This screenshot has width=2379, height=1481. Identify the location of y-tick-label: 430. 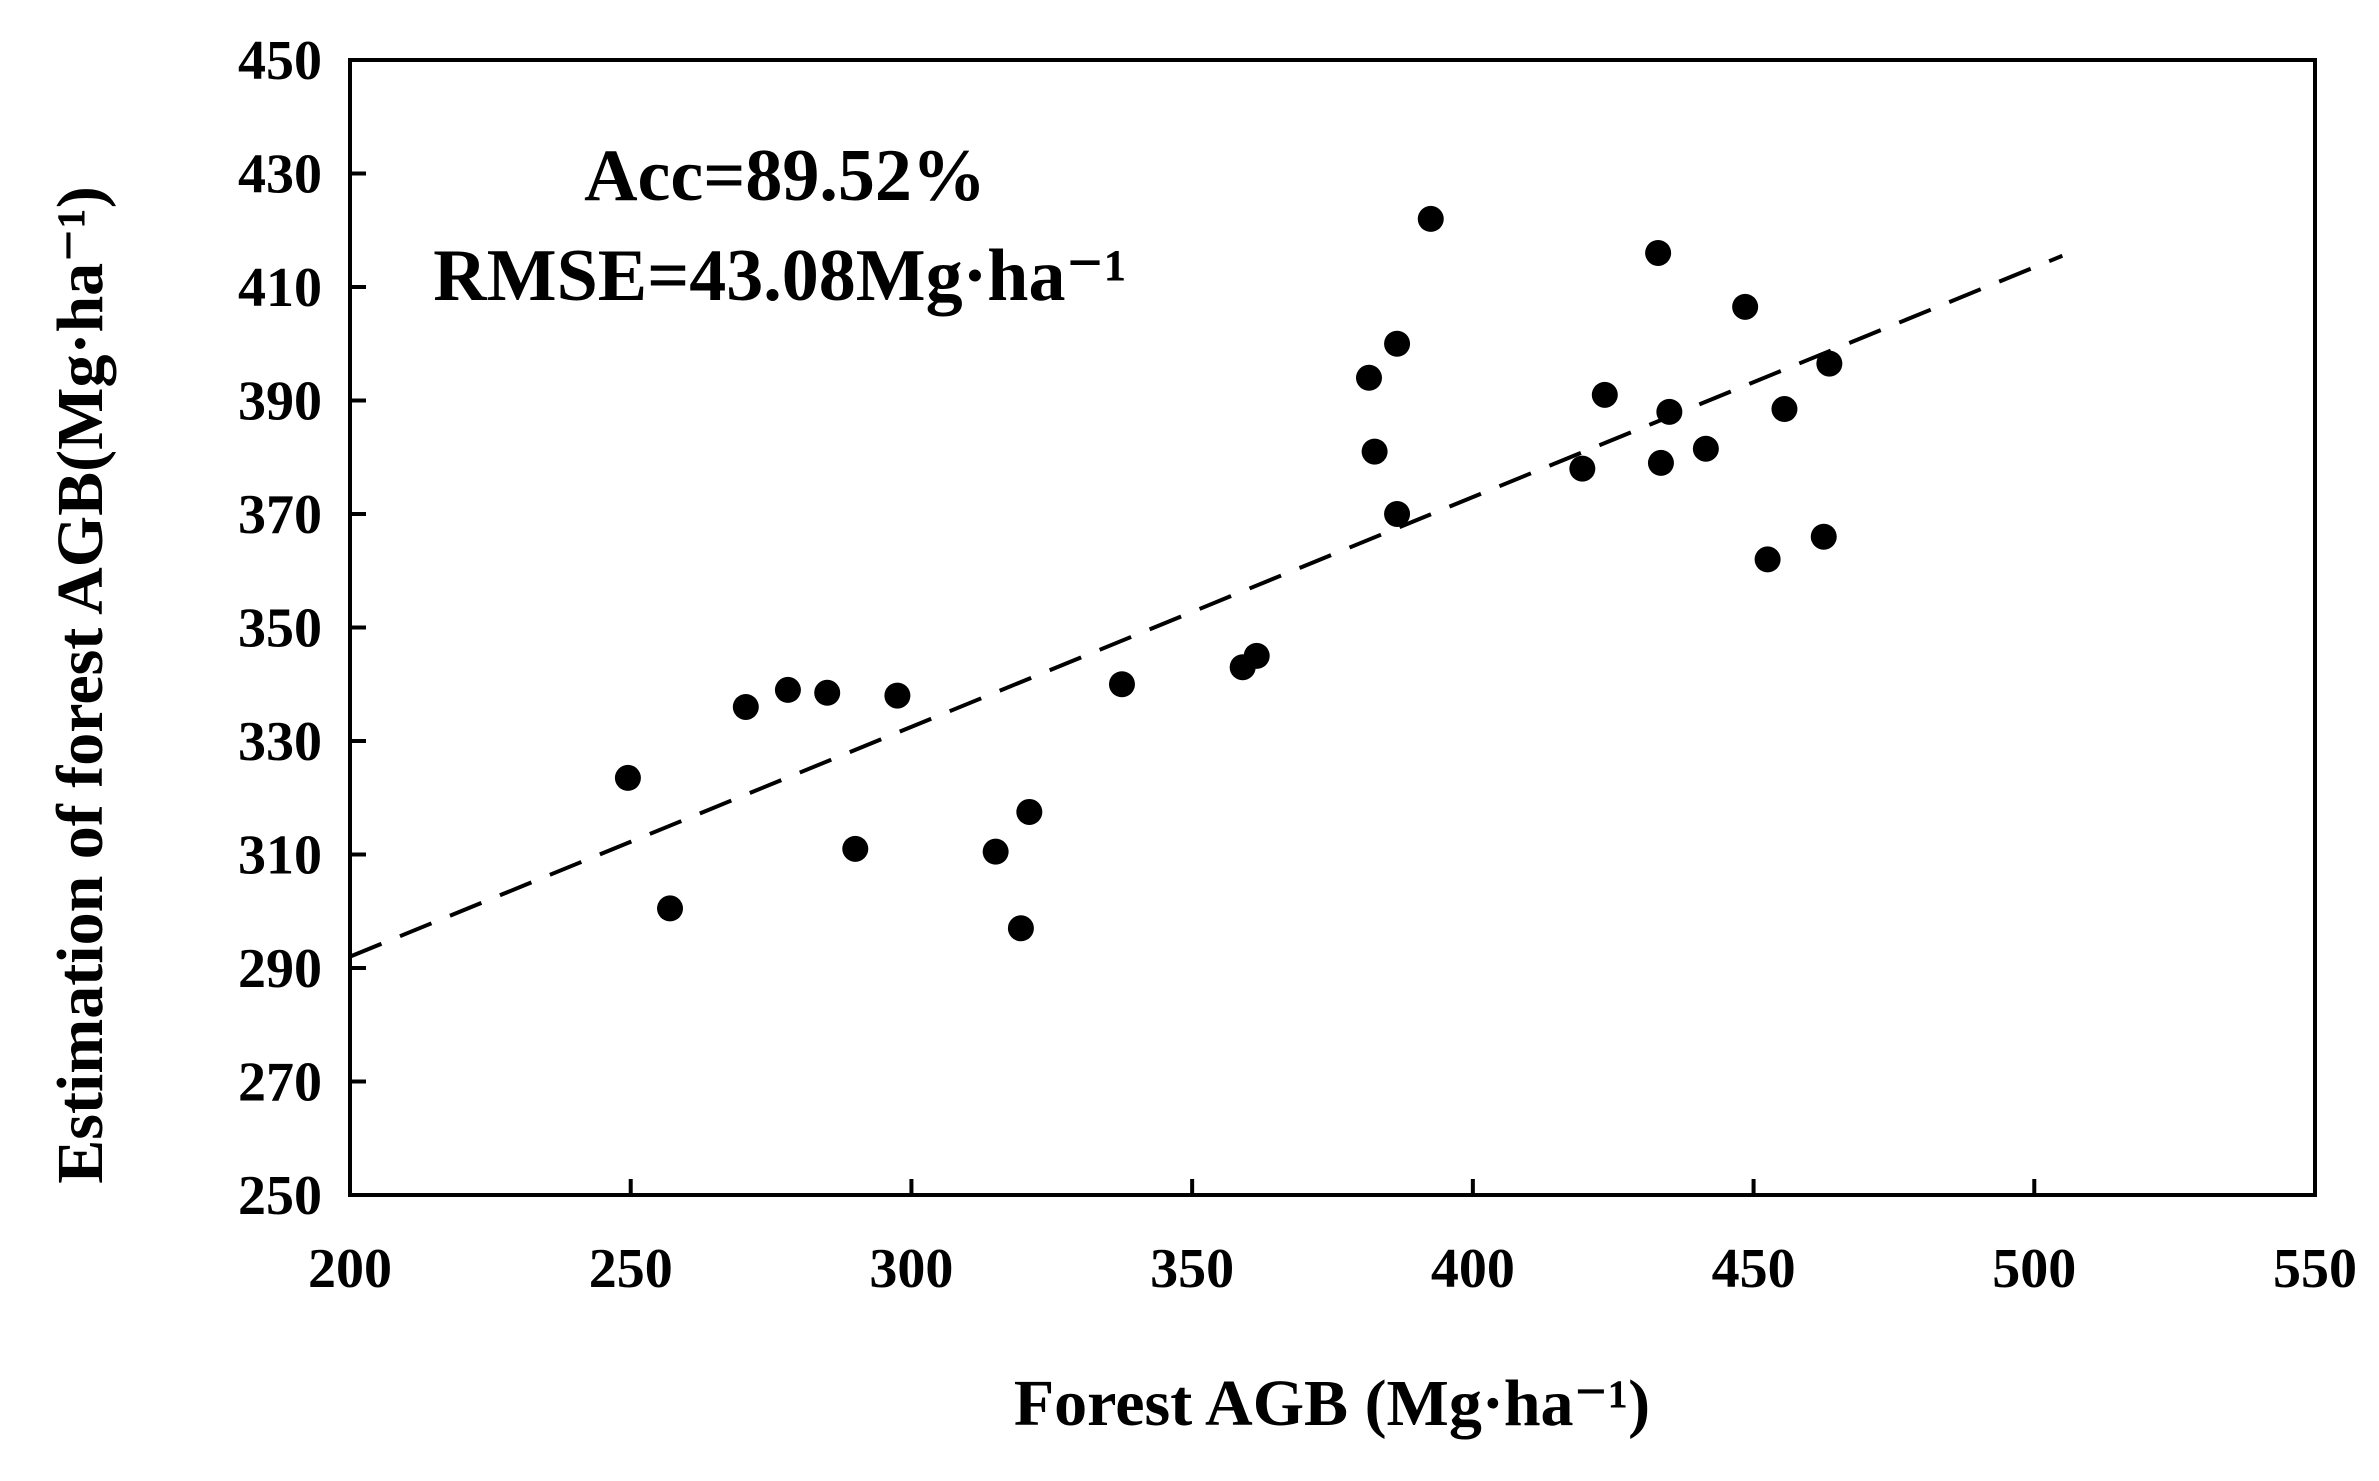
(280, 175).